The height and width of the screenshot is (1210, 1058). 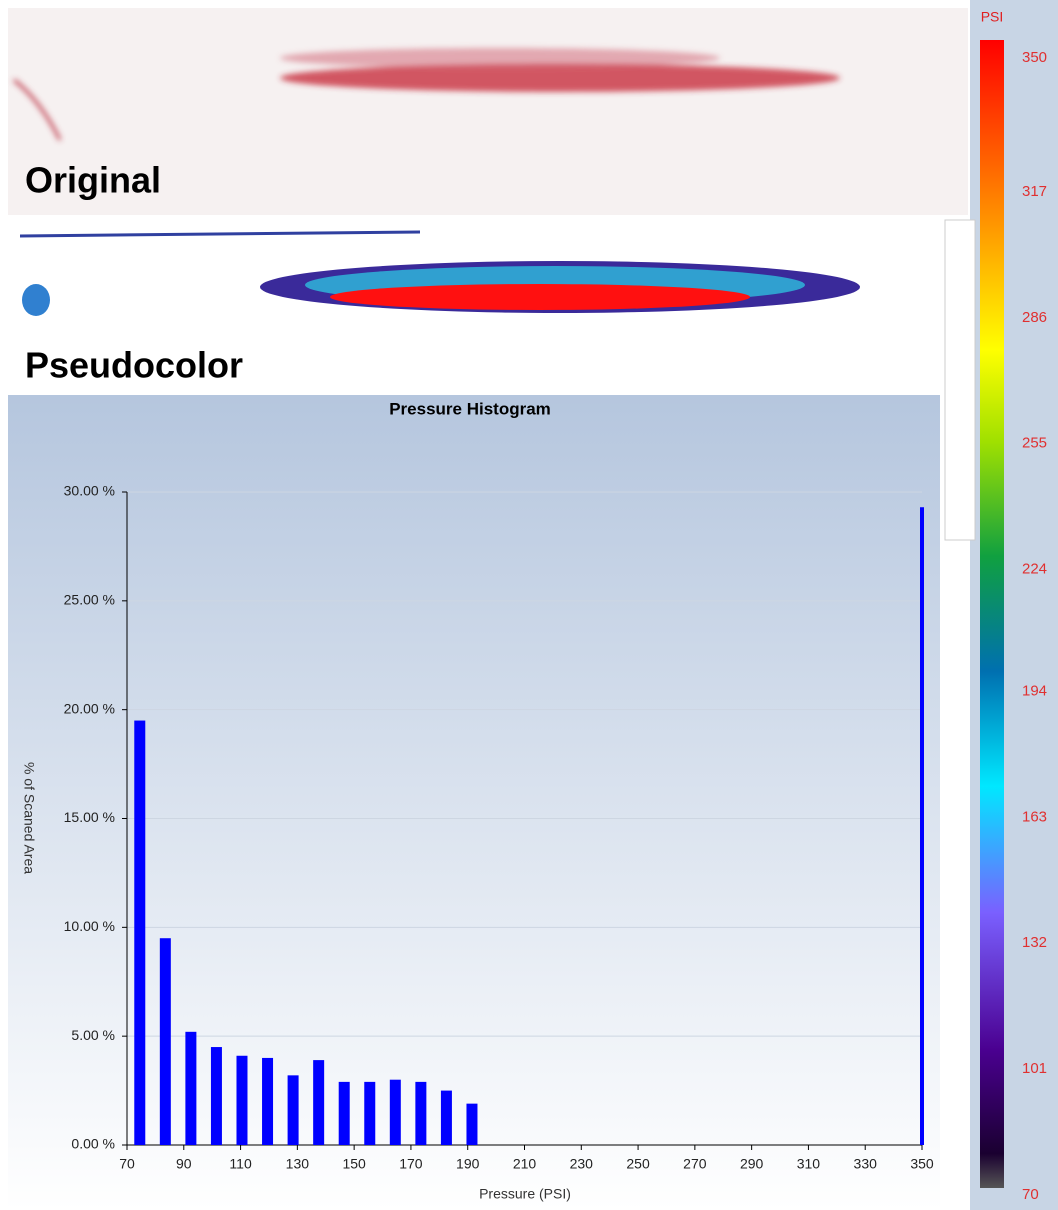 I want to click on x-tick-label: 310, so click(x=809, y=1164).